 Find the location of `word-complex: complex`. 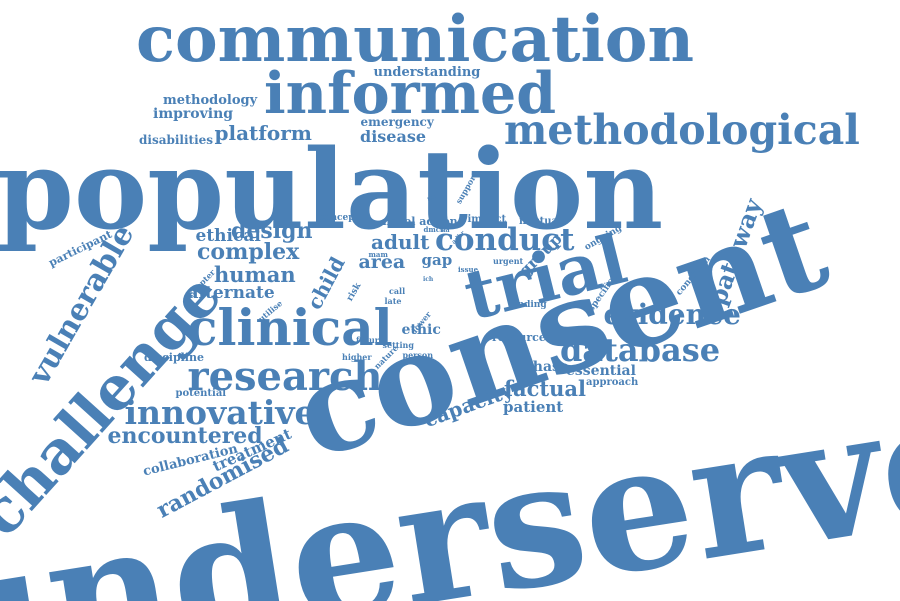

word-complex: complex is located at coordinates (248, 252).